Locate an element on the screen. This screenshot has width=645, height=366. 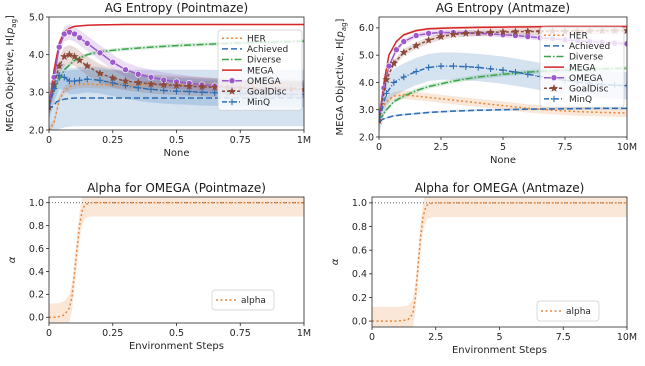
series-line-minq is located at coordinates (503, 93).